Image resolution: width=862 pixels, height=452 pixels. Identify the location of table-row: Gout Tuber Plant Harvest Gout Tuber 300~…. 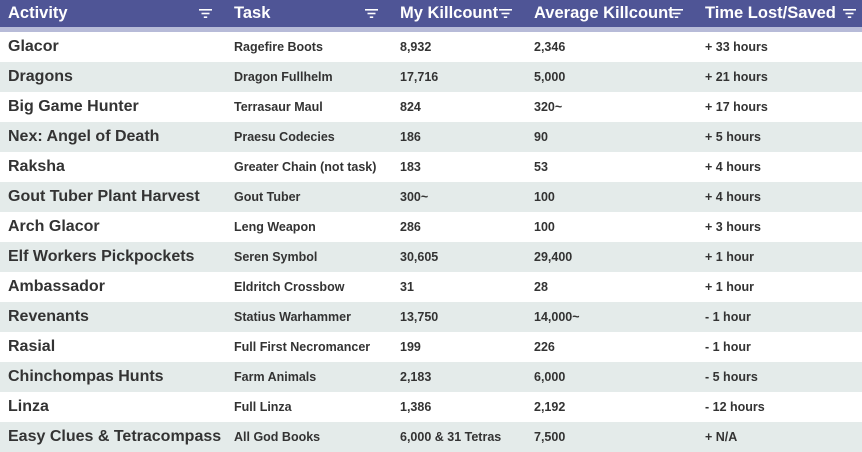
(431, 197).